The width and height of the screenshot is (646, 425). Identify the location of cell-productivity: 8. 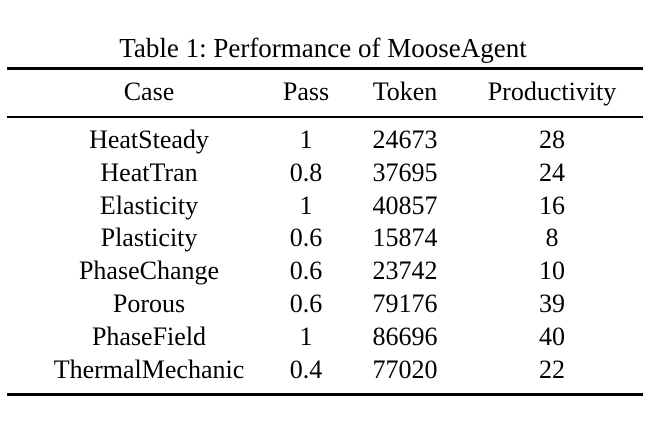
(552, 238).